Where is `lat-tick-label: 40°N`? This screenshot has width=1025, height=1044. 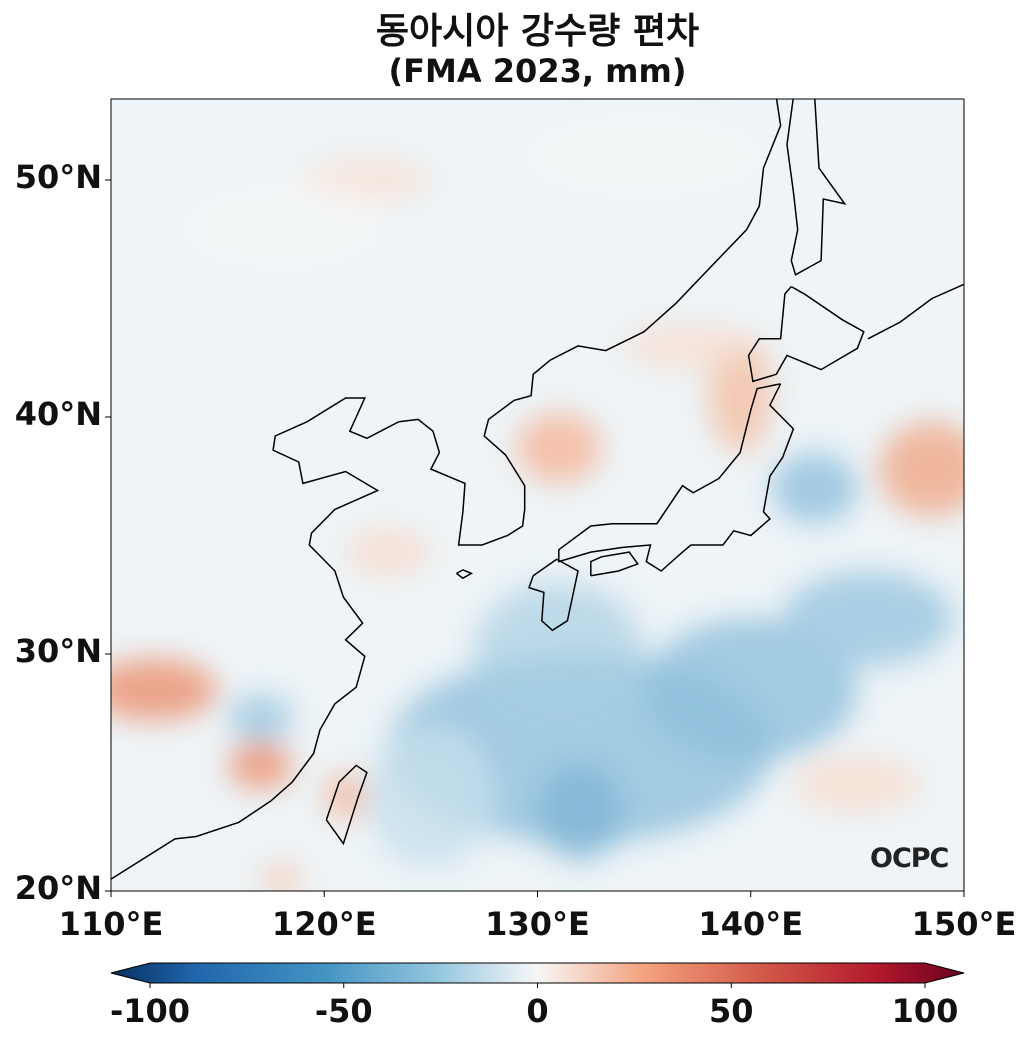 lat-tick-label: 40°N is located at coordinates (58, 414).